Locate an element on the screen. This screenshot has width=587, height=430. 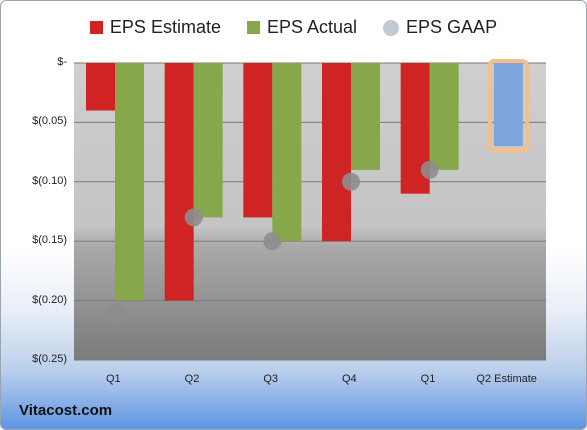
y-tick-label: $(0.15) is located at coordinates (49, 240).